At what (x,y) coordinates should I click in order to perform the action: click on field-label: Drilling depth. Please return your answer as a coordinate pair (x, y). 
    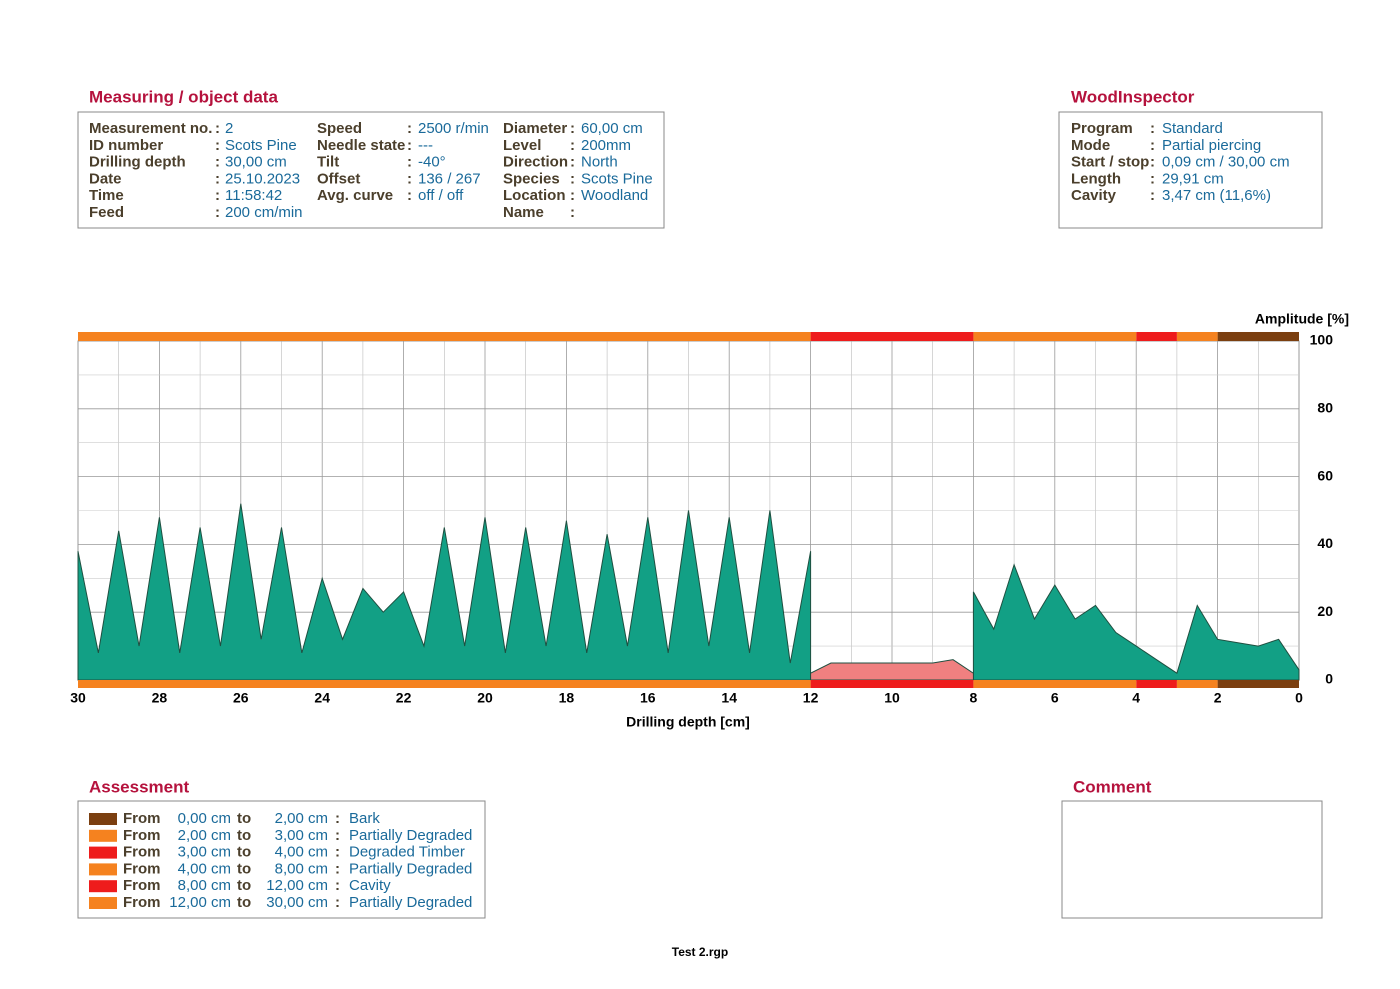
    Looking at the image, I should click on (137, 162).